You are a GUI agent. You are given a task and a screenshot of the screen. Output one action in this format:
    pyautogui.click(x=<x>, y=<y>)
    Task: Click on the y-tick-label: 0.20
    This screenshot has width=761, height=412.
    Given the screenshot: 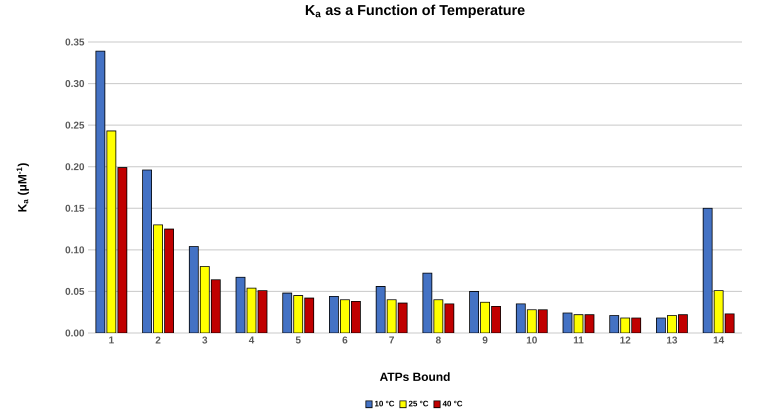 What is the action you would take?
    pyautogui.click(x=74, y=166)
    